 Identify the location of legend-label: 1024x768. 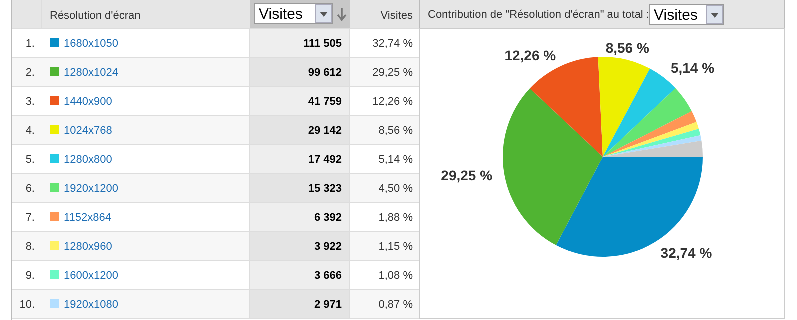
(88, 131).